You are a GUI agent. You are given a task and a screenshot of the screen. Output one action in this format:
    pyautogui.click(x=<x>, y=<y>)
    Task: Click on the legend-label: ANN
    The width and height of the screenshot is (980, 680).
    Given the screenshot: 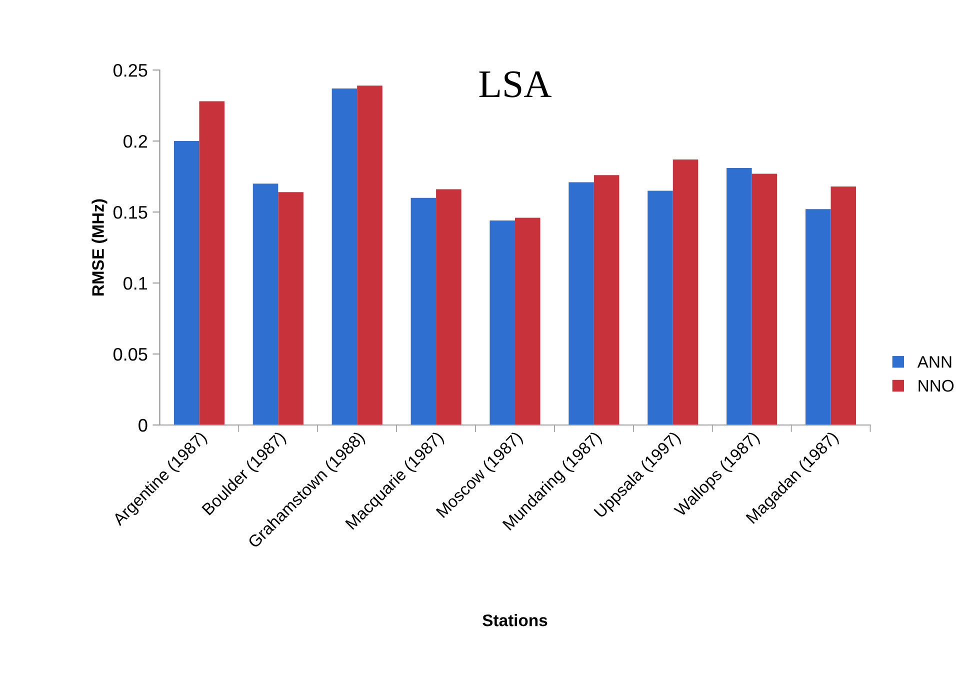 What is the action you would take?
    pyautogui.click(x=934, y=362)
    